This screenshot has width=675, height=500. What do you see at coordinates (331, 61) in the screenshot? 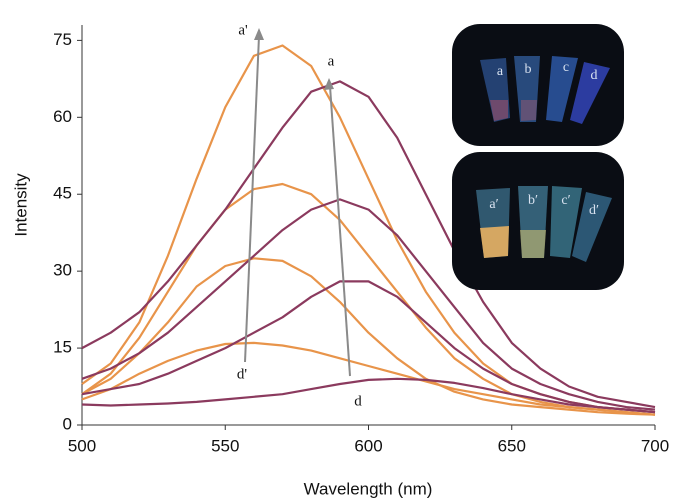
I see `annotation: a` at bounding box center [331, 61].